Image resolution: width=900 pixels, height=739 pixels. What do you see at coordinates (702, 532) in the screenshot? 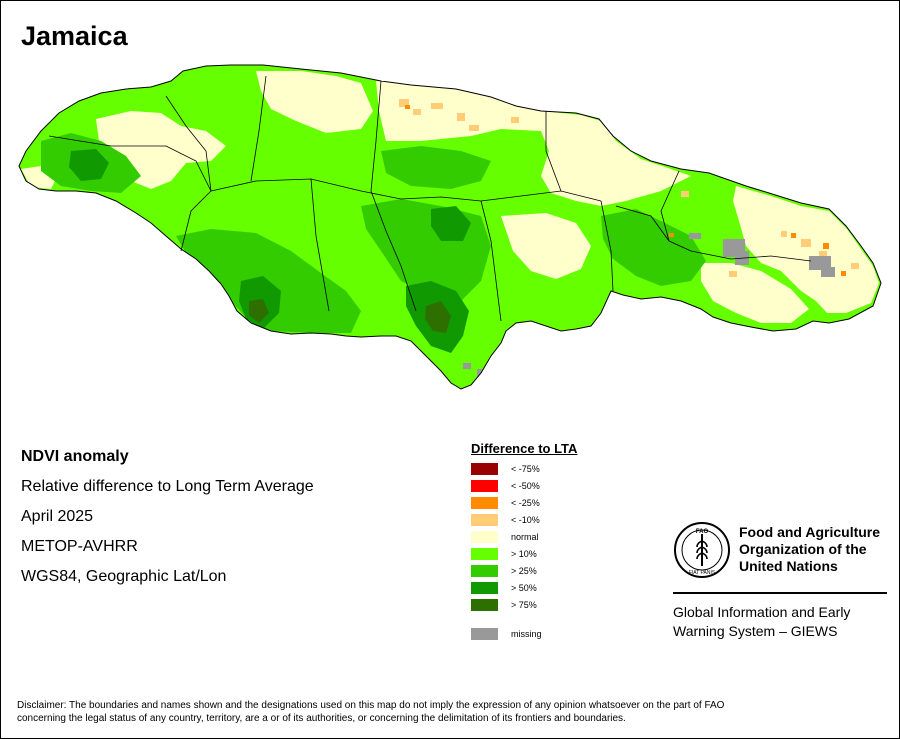
I see `fao-logo-text: FAO` at bounding box center [702, 532].